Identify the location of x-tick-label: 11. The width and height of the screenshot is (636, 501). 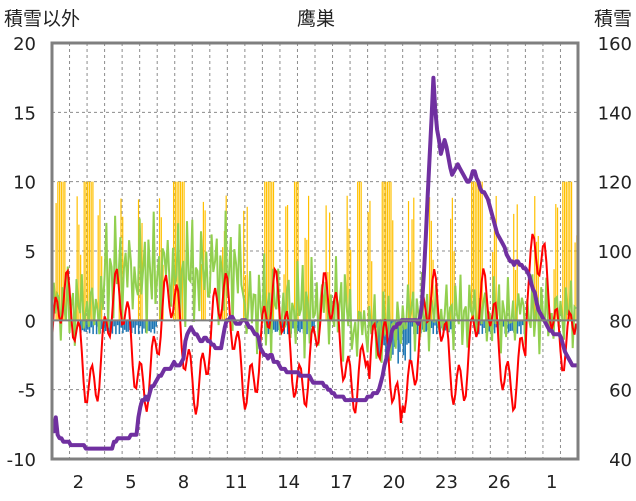
(236, 482).